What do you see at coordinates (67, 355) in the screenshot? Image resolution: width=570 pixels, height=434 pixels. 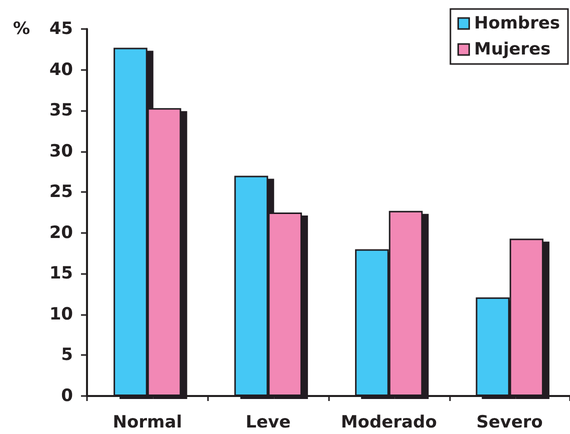 I see `y-tick-label: 5` at bounding box center [67, 355].